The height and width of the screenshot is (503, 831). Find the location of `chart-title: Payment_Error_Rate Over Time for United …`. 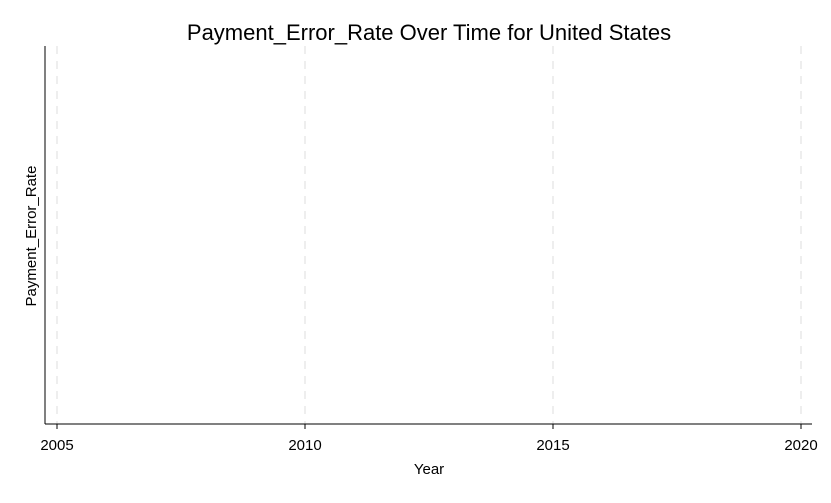

chart-title: Payment_Error_Rate Over Time for United … is located at coordinates (429, 32).